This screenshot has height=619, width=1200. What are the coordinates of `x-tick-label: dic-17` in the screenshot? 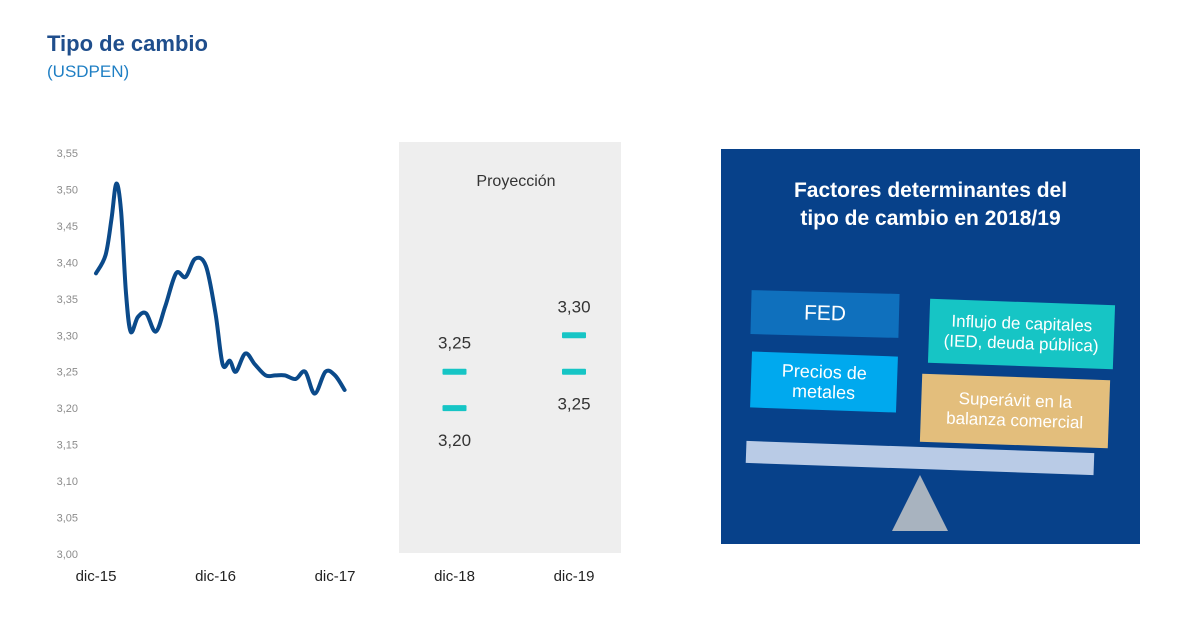 It's located at (335, 576).